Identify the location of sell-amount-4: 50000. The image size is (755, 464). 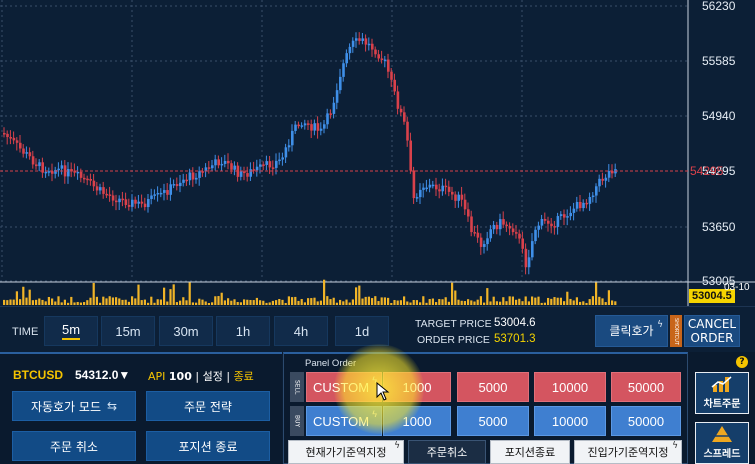
(646, 387).